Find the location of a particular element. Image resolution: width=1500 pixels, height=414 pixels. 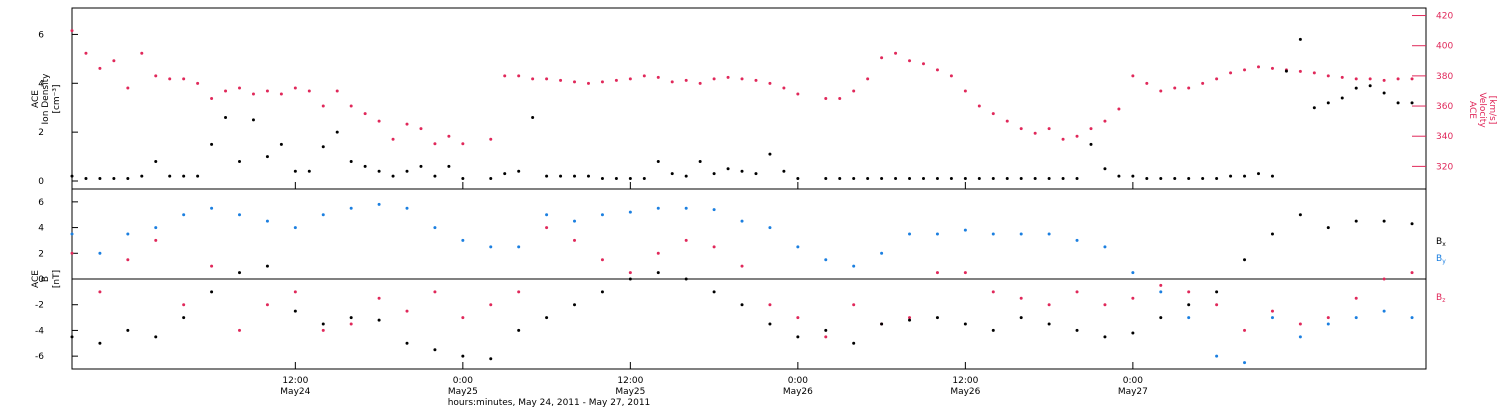

top-right-tick-label: 320 is located at coordinates (1444, 167).